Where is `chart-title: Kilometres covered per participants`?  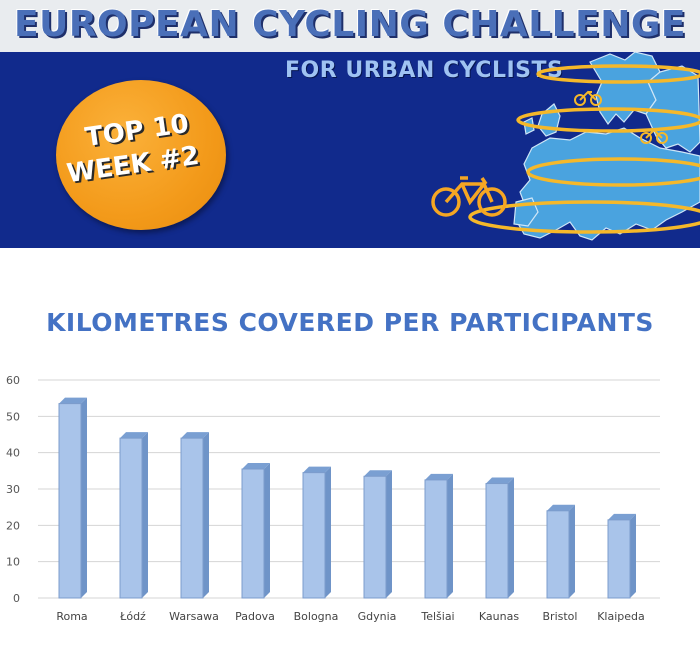
chart-title: Kilometres covered per participants is located at coordinates (350, 322).